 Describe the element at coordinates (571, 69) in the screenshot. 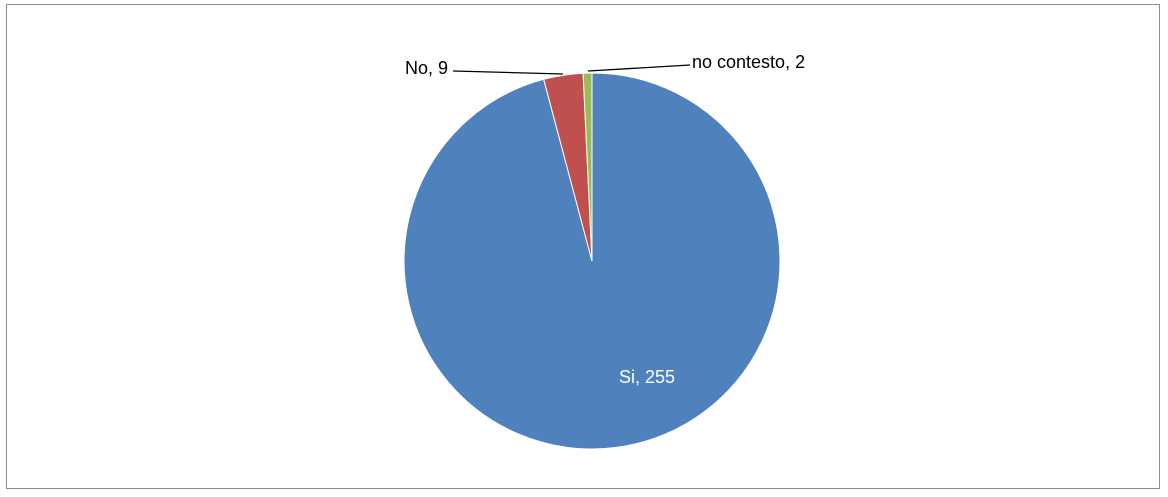

I see `leader-lines` at that location.